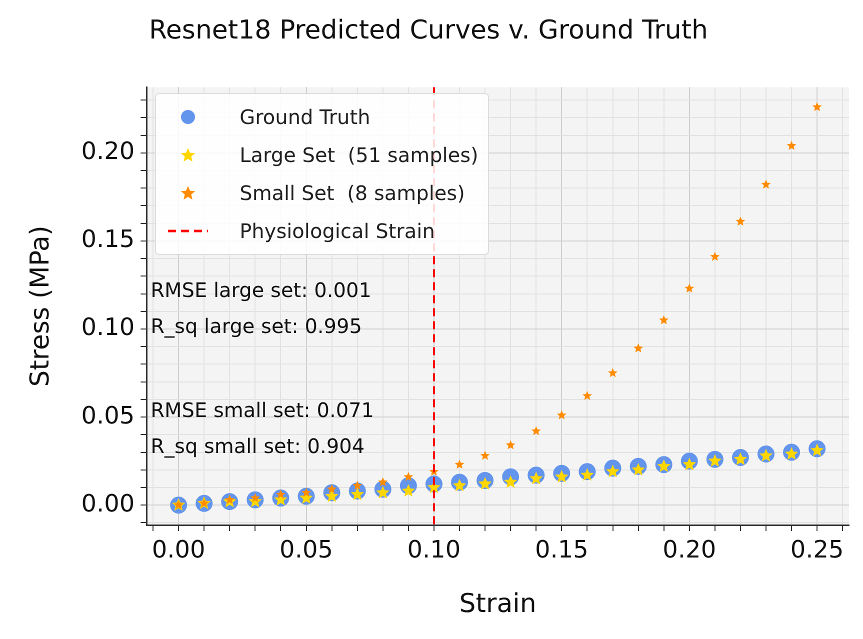 The image size is (863, 639). I want to click on y-tick-label: 0.20, so click(108, 151).